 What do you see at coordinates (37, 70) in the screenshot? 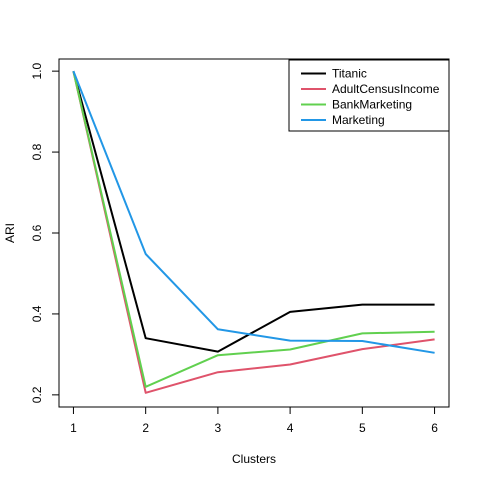
I see `y-tick-label: 1.0` at bounding box center [37, 70].